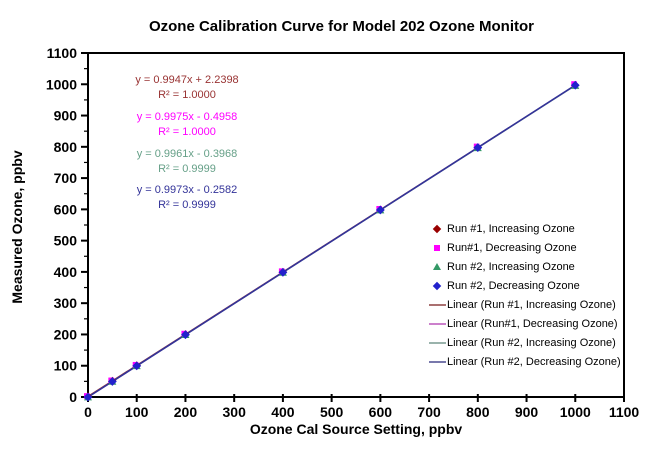  What do you see at coordinates (381, 412) in the screenshot?
I see `x-tick-label: 600` at bounding box center [381, 412].